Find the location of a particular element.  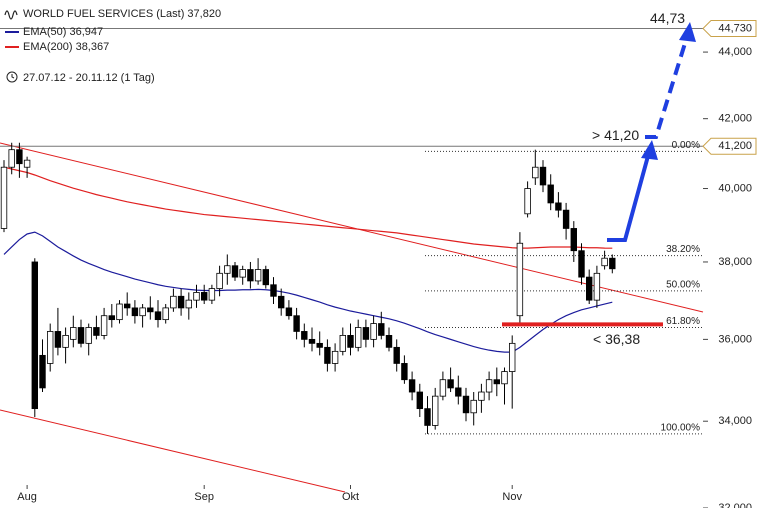

clock-icon is located at coordinates (12, 77).